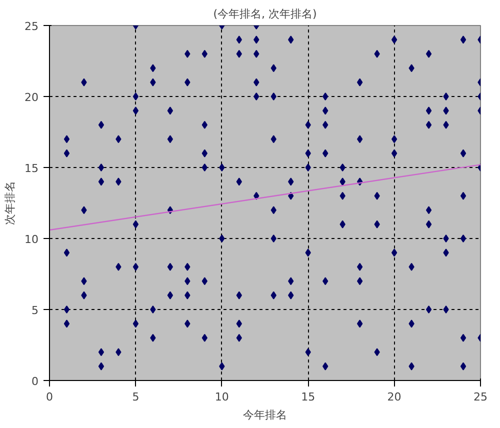 The image size is (500, 428). Describe the element at coordinates (10, 203) in the screenshot. I see `y-axis-title: 次年排名` at that location.